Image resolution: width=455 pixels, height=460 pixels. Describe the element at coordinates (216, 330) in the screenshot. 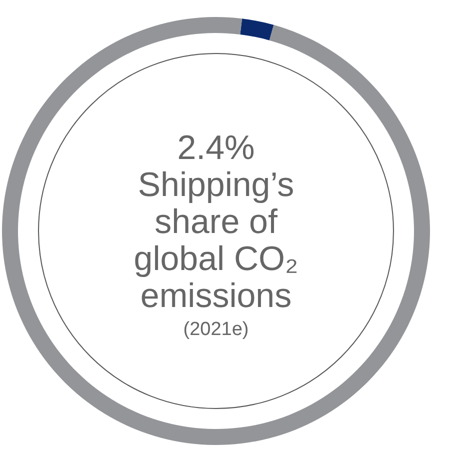

I see `text: (2021e)` at that location.